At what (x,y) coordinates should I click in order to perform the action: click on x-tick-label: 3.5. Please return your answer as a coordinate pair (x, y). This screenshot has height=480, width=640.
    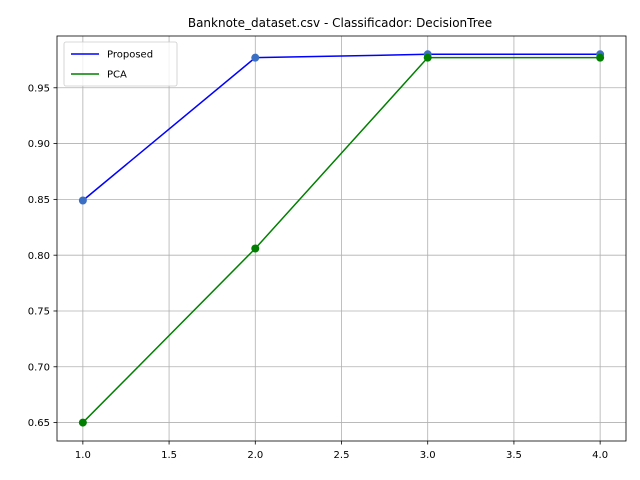
    Looking at the image, I should click on (514, 455).